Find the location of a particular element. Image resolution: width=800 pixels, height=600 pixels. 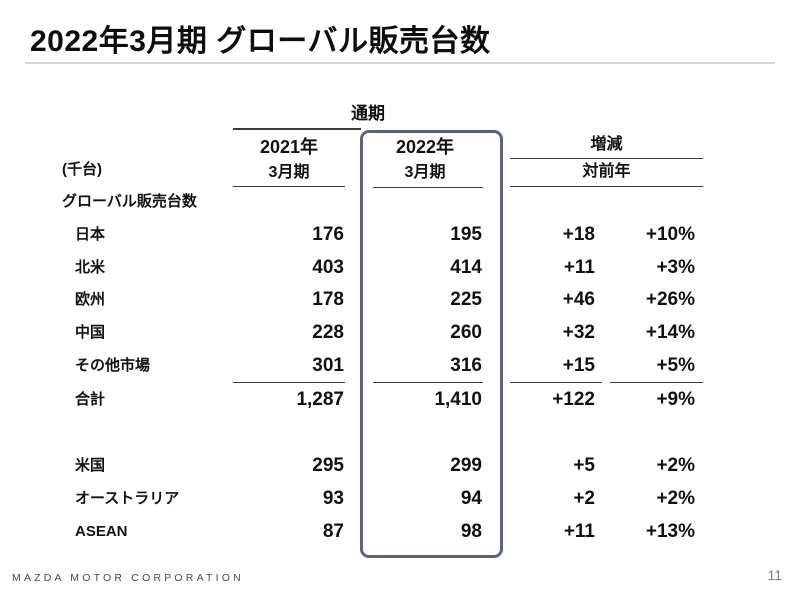

value-change-pct: +13% is located at coordinates (670, 531).